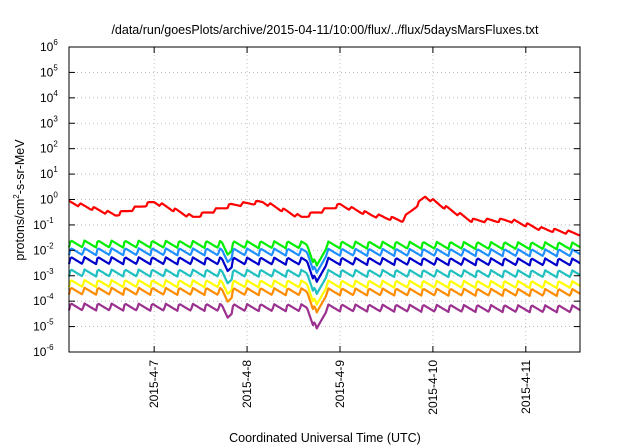 The image size is (640, 448). Describe the element at coordinates (433, 387) in the screenshot. I see `x-tick-label: 2015-4-10` at that location.